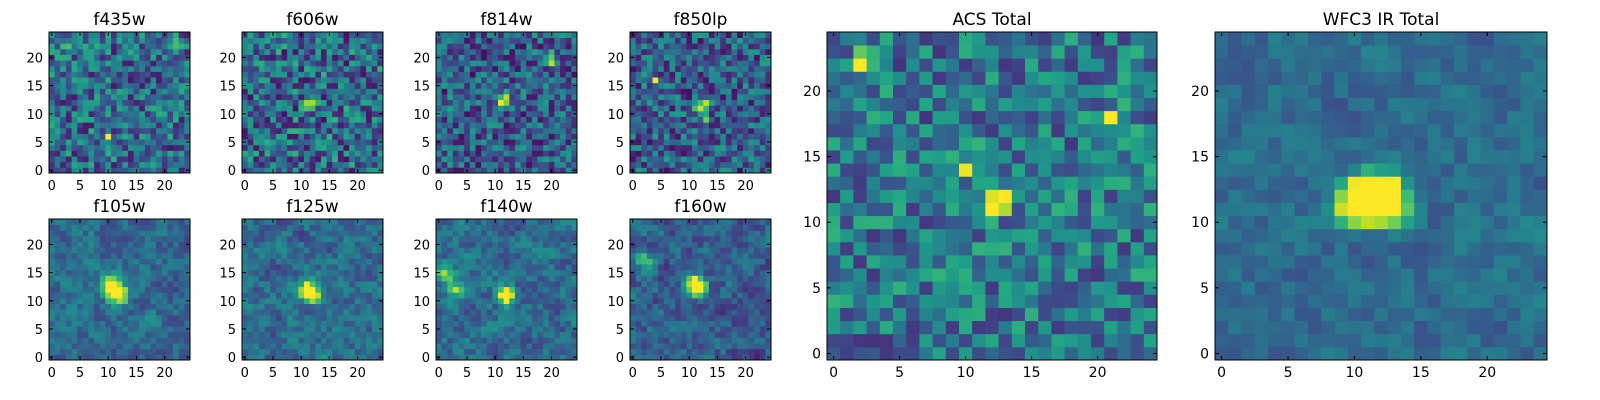 The height and width of the screenshot is (400, 1600). What do you see at coordinates (506, 102) in the screenshot?
I see `axes-frame` at bounding box center [506, 102].